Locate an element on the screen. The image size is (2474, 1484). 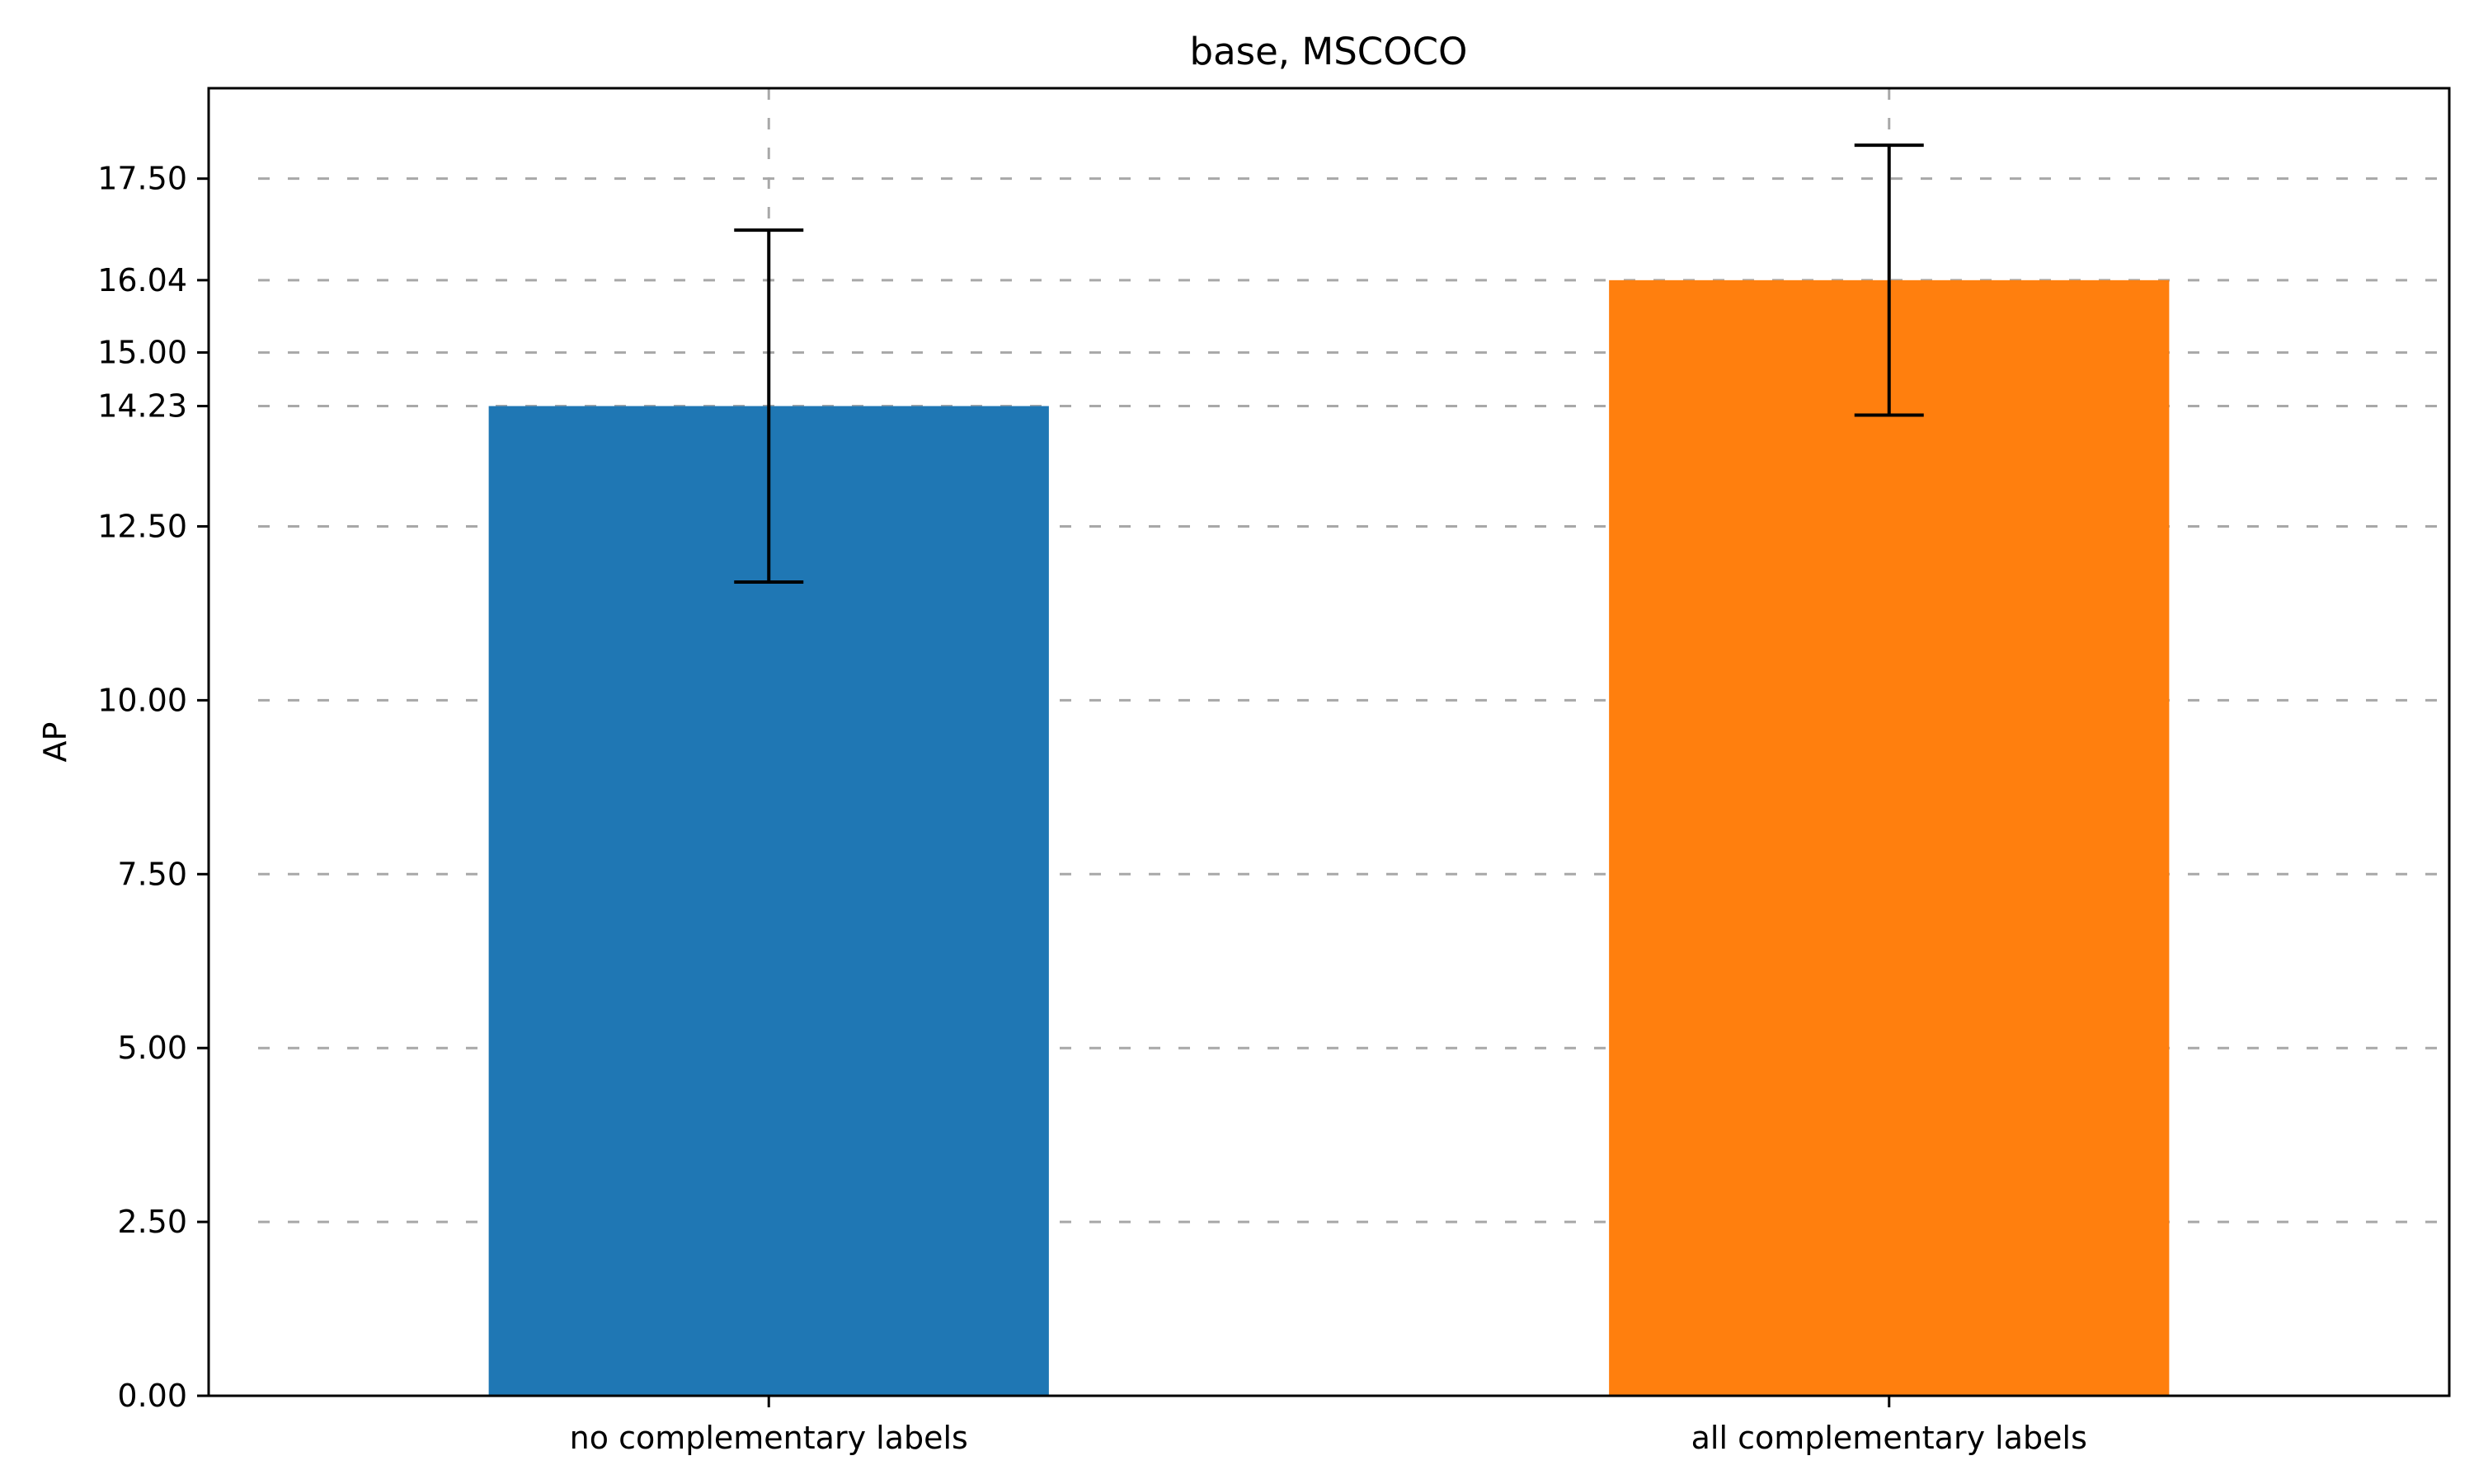
chart-title: base, MSCOCO is located at coordinates (1329, 51).